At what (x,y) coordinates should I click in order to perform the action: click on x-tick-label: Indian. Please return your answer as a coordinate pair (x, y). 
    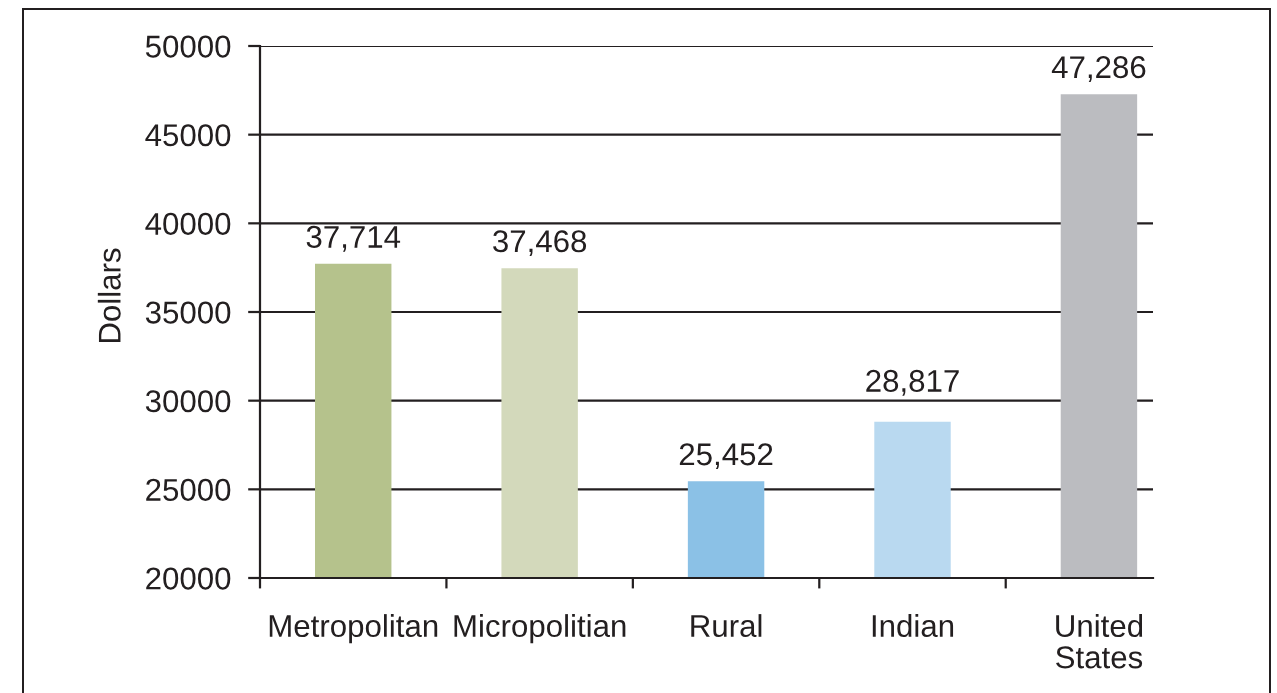
    Looking at the image, I should click on (913, 626).